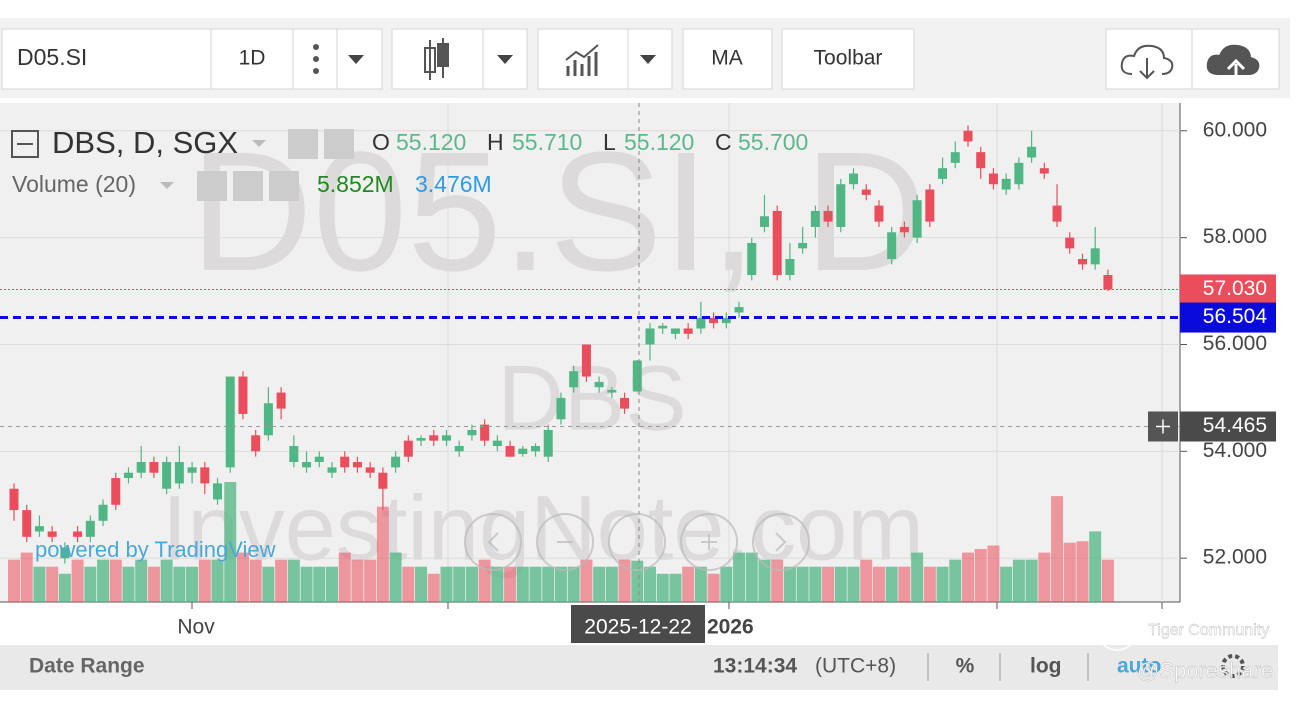 The image size is (1306, 703). Describe the element at coordinates (1228, 426) in the screenshot. I see `crosshair-price-box` at that location.